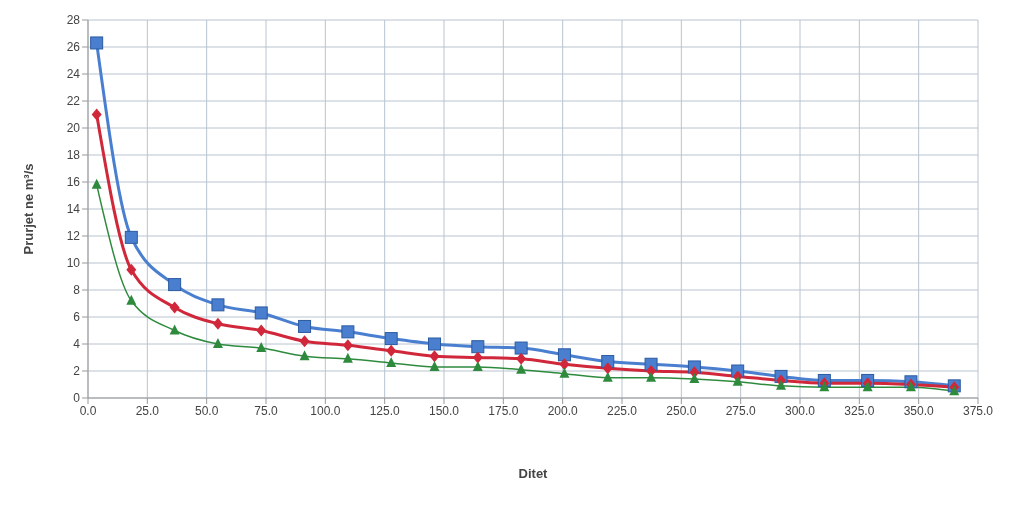  I want to click on y-tick-label: 28, so click(73, 20).